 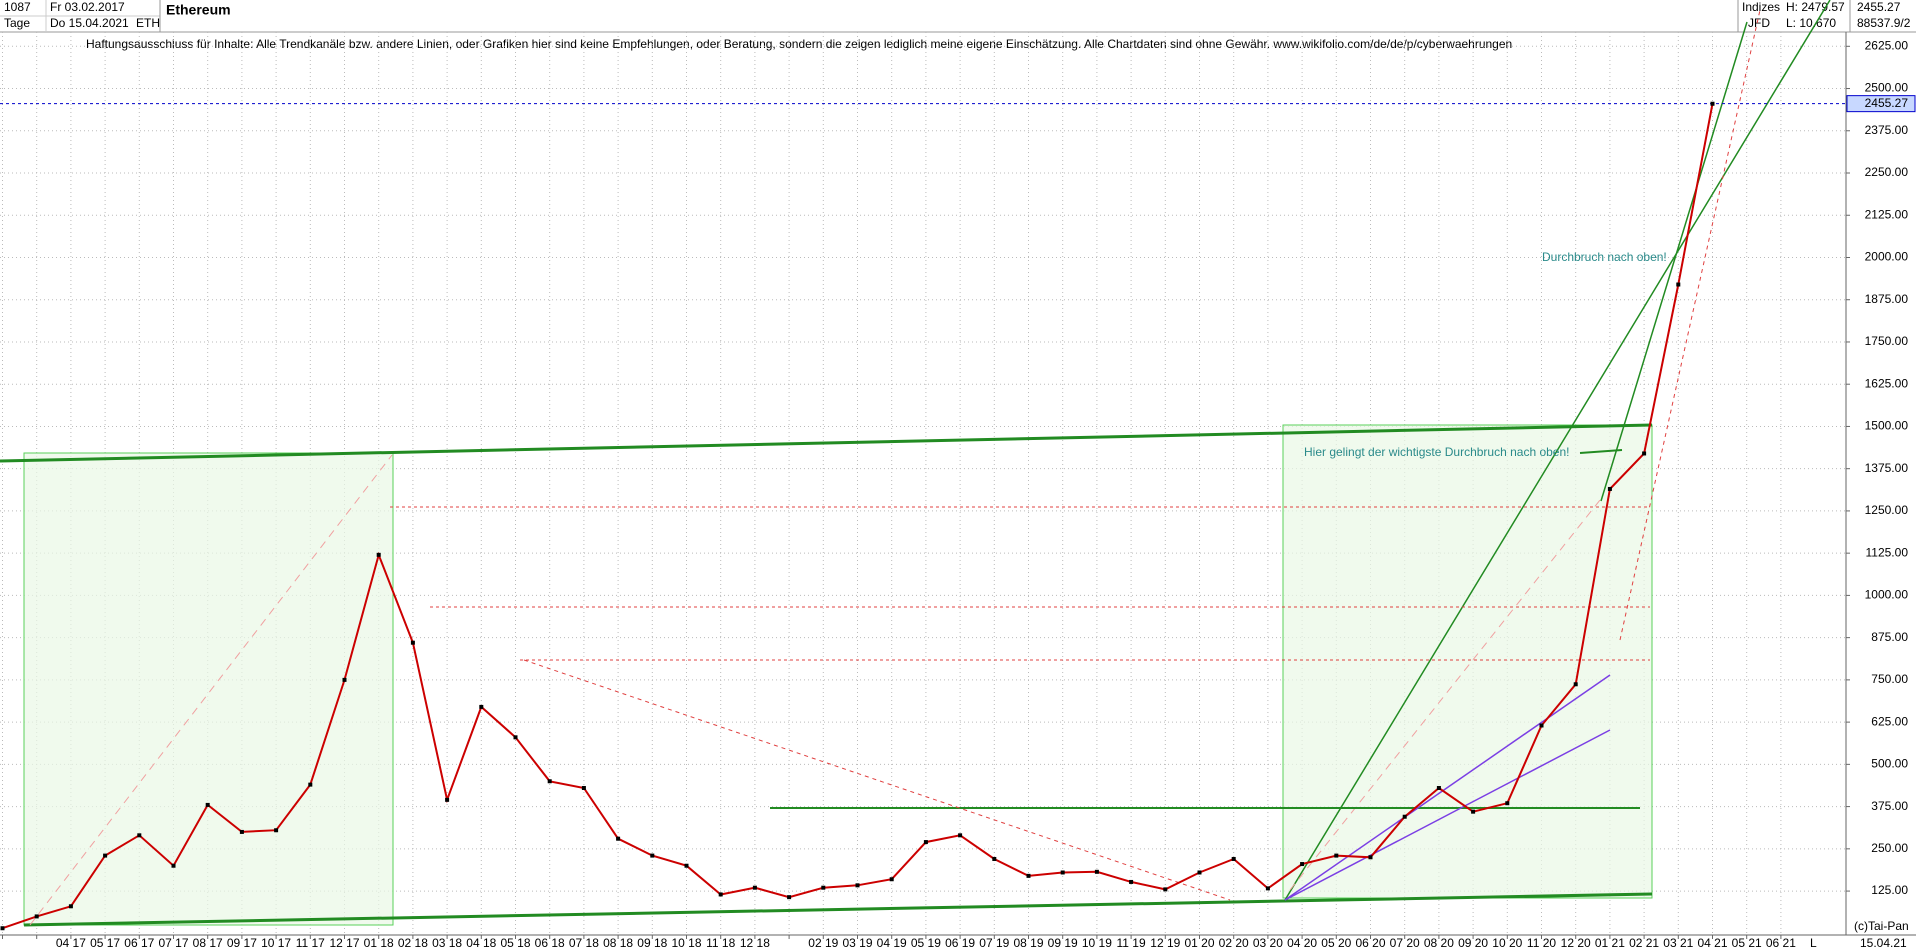 I want to click on x-tick-label: 09 19, so click(x=1063, y=943).